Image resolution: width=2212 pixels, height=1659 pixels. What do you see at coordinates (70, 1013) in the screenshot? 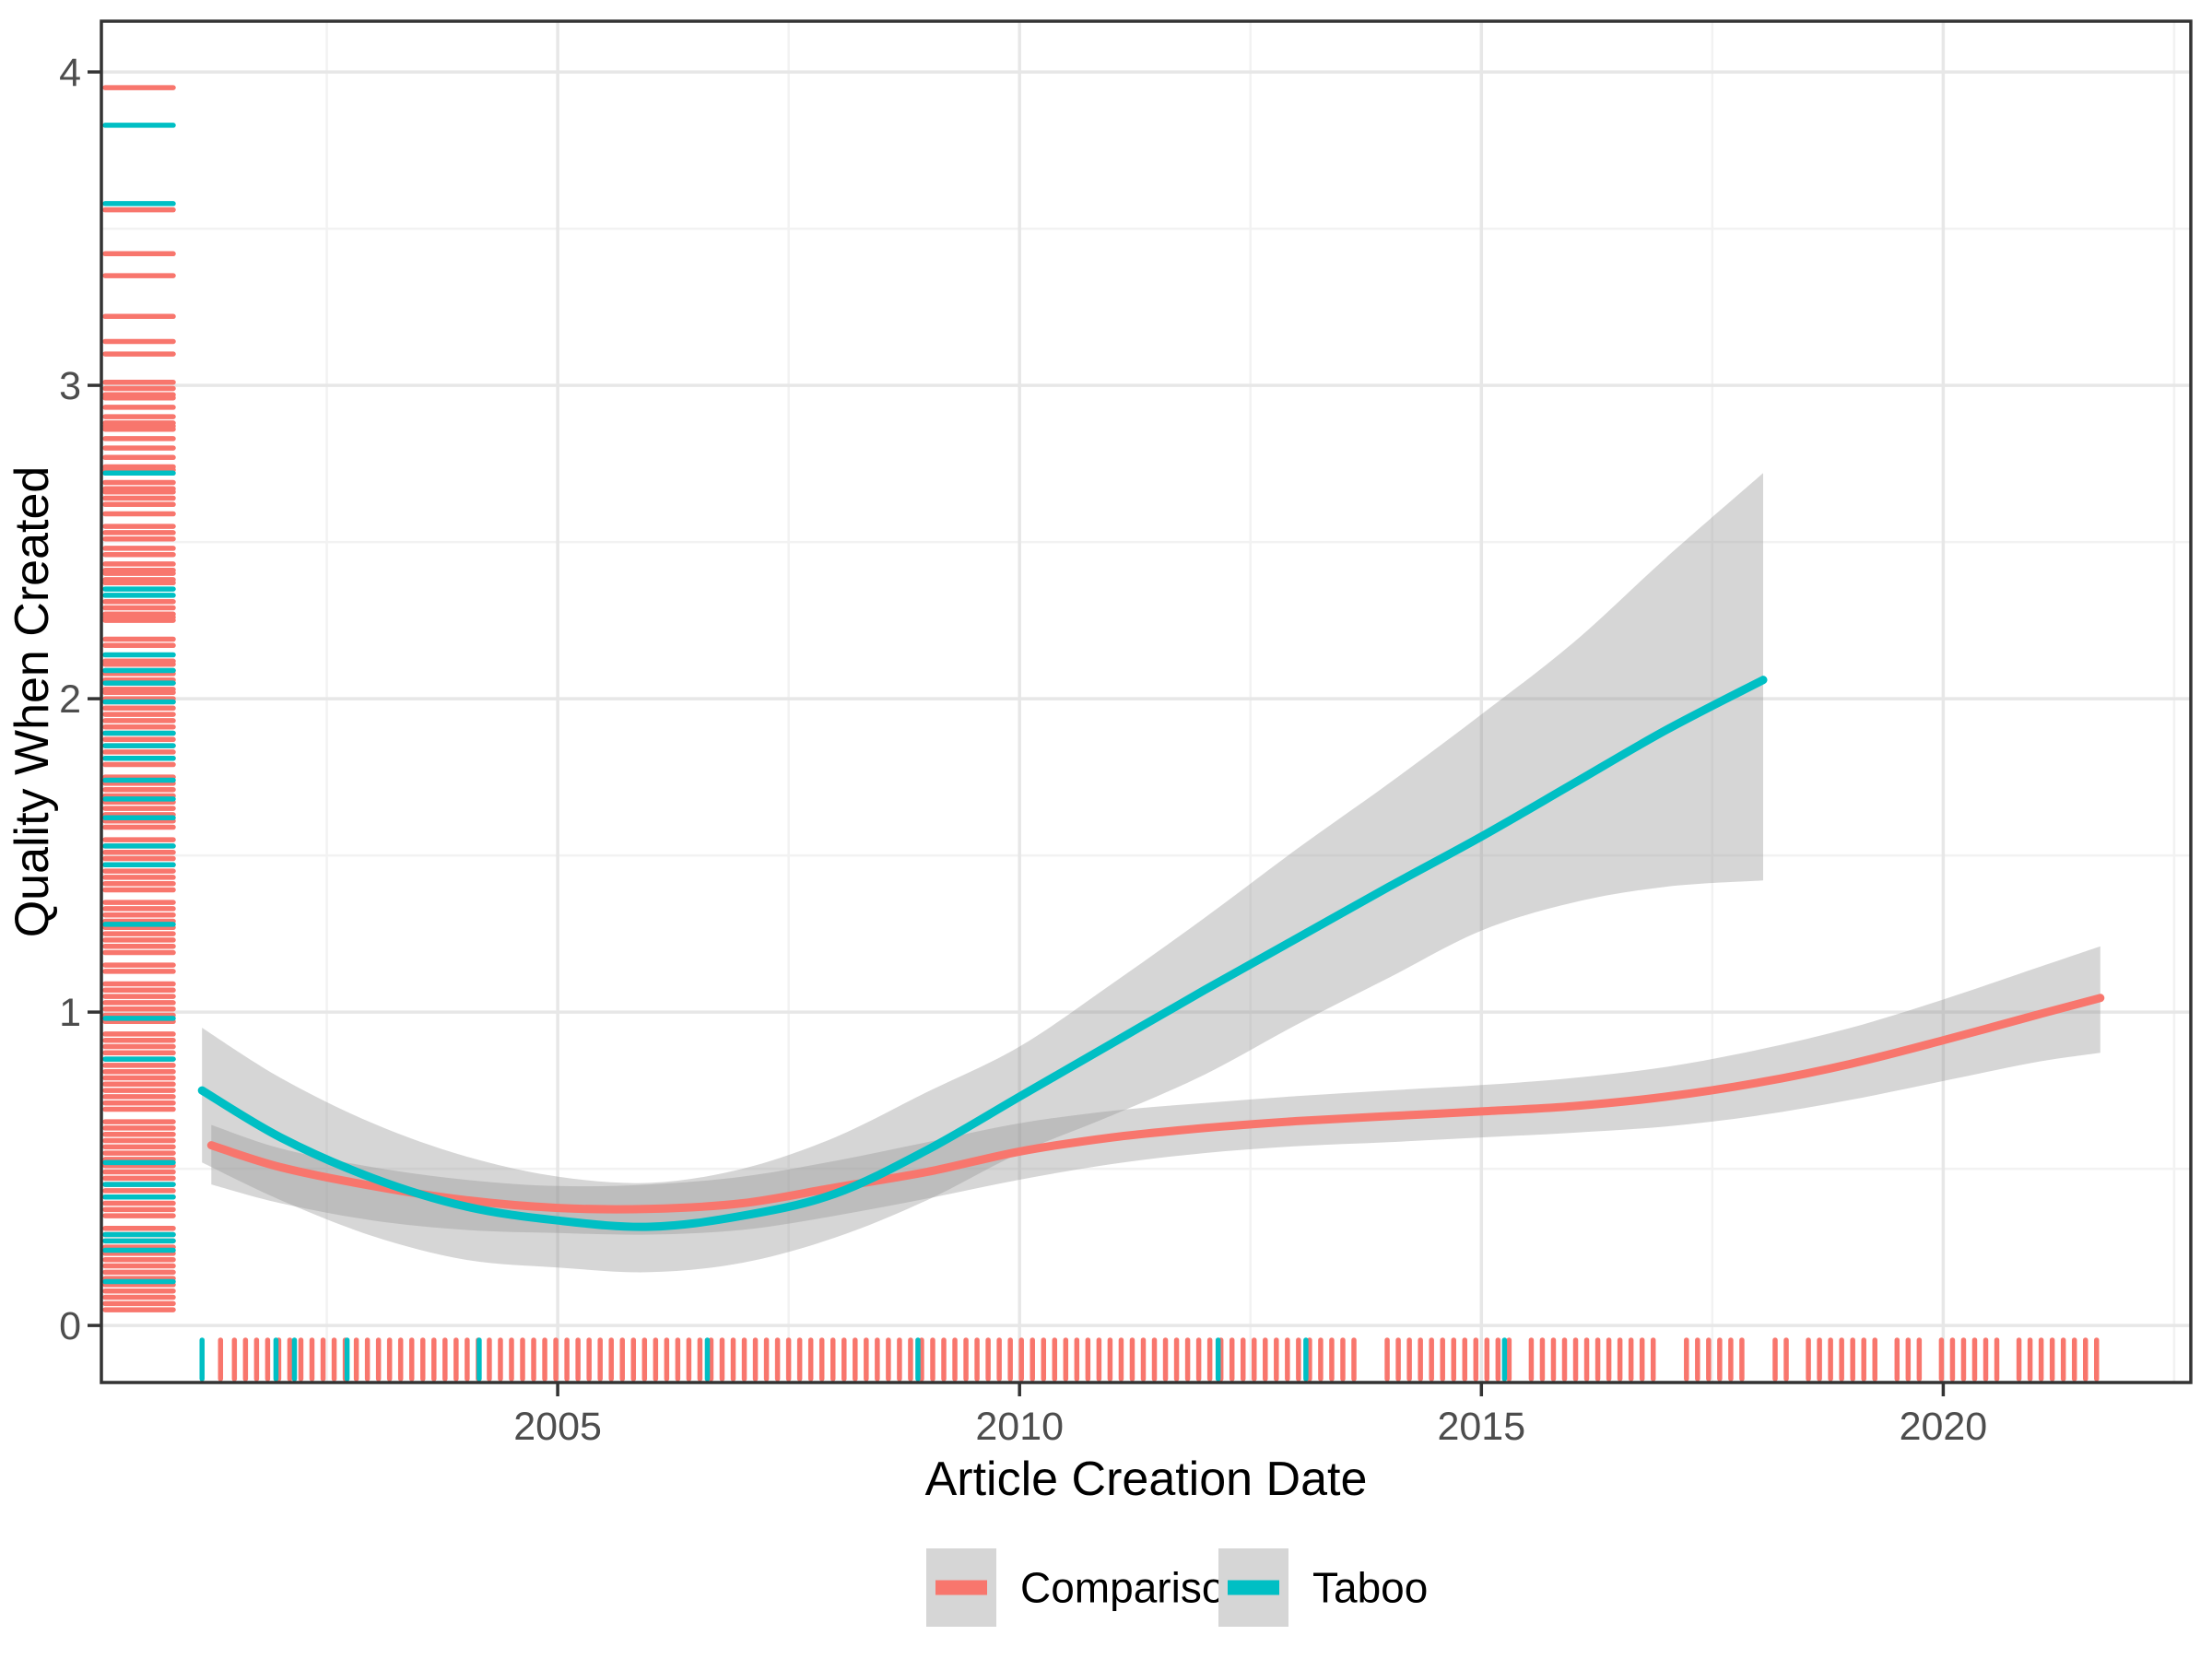
I see `y-tick-label: 1` at bounding box center [70, 1013].